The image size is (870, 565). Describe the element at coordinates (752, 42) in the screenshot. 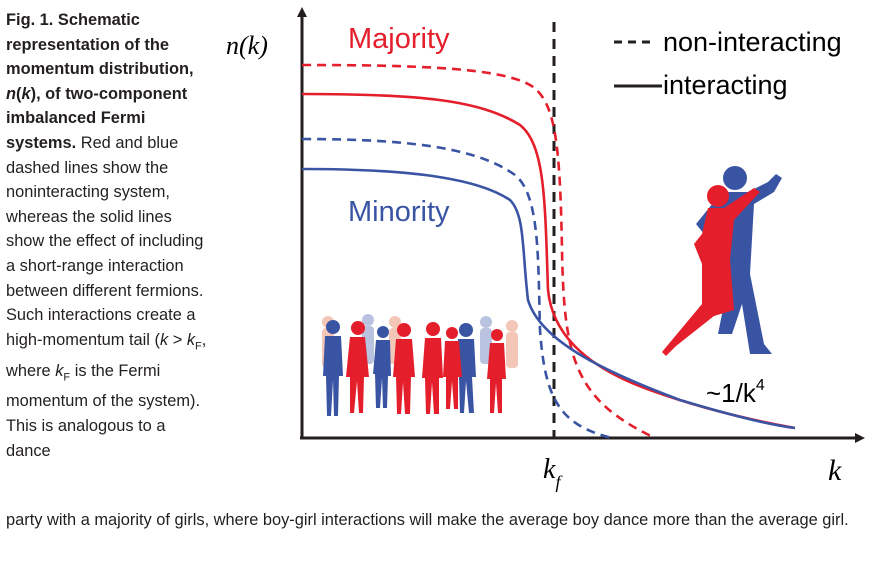

I see `legend-noninteracting: non-interacting` at that location.